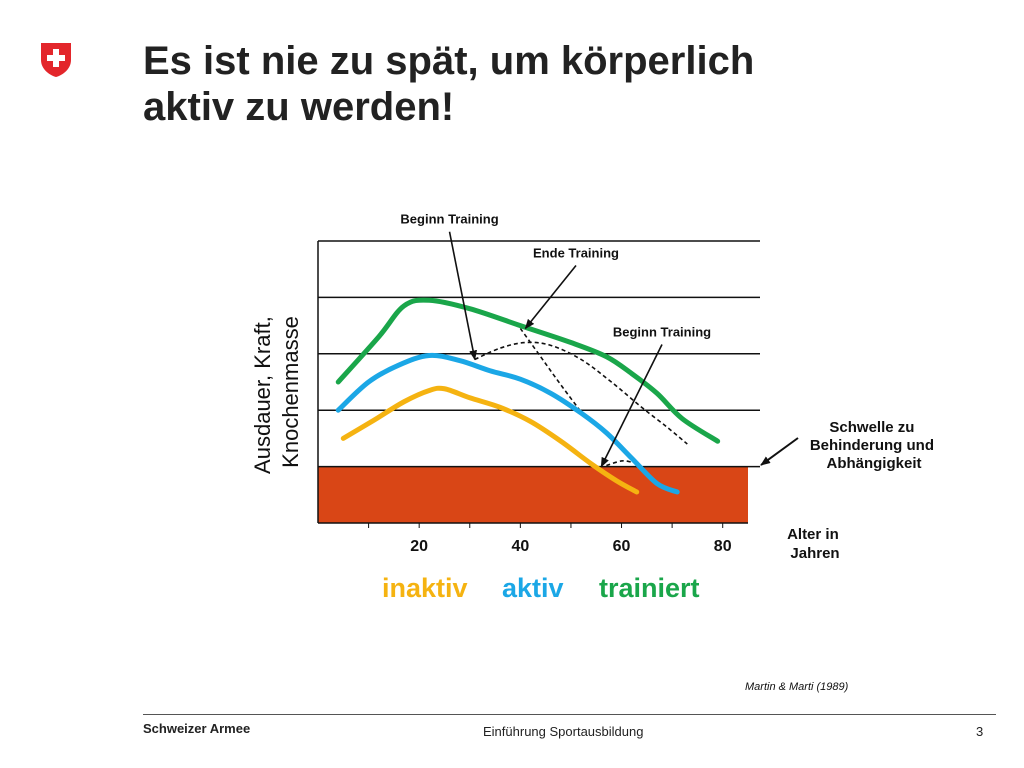  Describe the element at coordinates (873, 463) in the screenshot. I see `threshold-label-line-3: Abhängigkeit` at that location.